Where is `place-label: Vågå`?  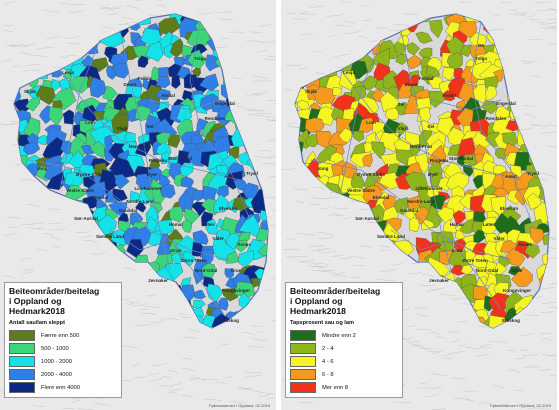
place-label: Vågå is located at coordinates (403, 128).